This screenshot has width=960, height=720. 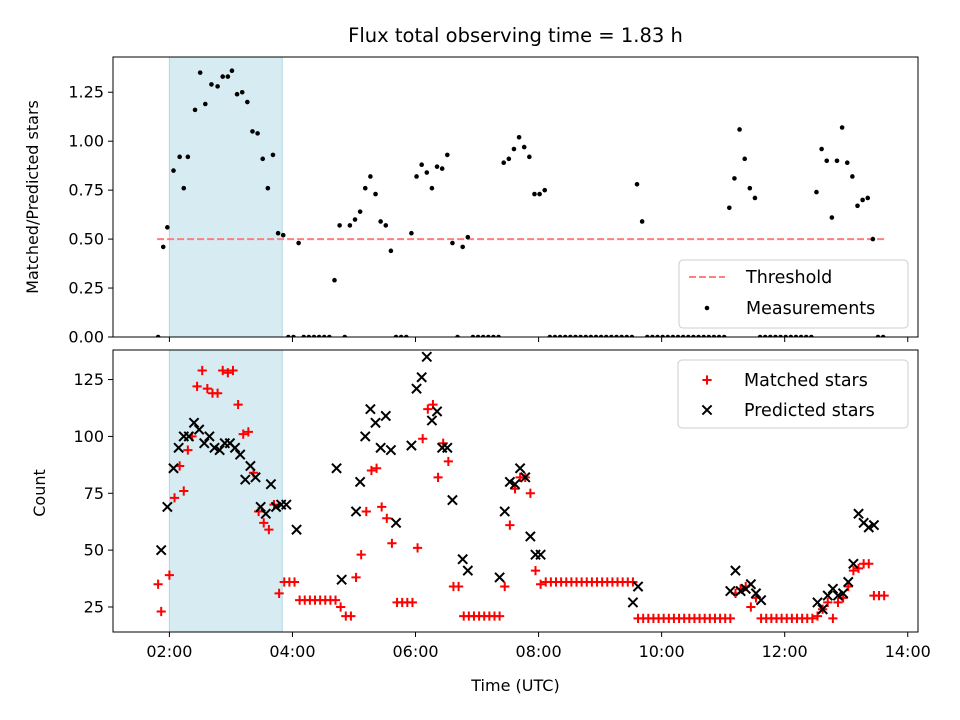 What do you see at coordinates (94, 550) in the screenshot?
I see `y-tick-label: 50` at bounding box center [94, 550].